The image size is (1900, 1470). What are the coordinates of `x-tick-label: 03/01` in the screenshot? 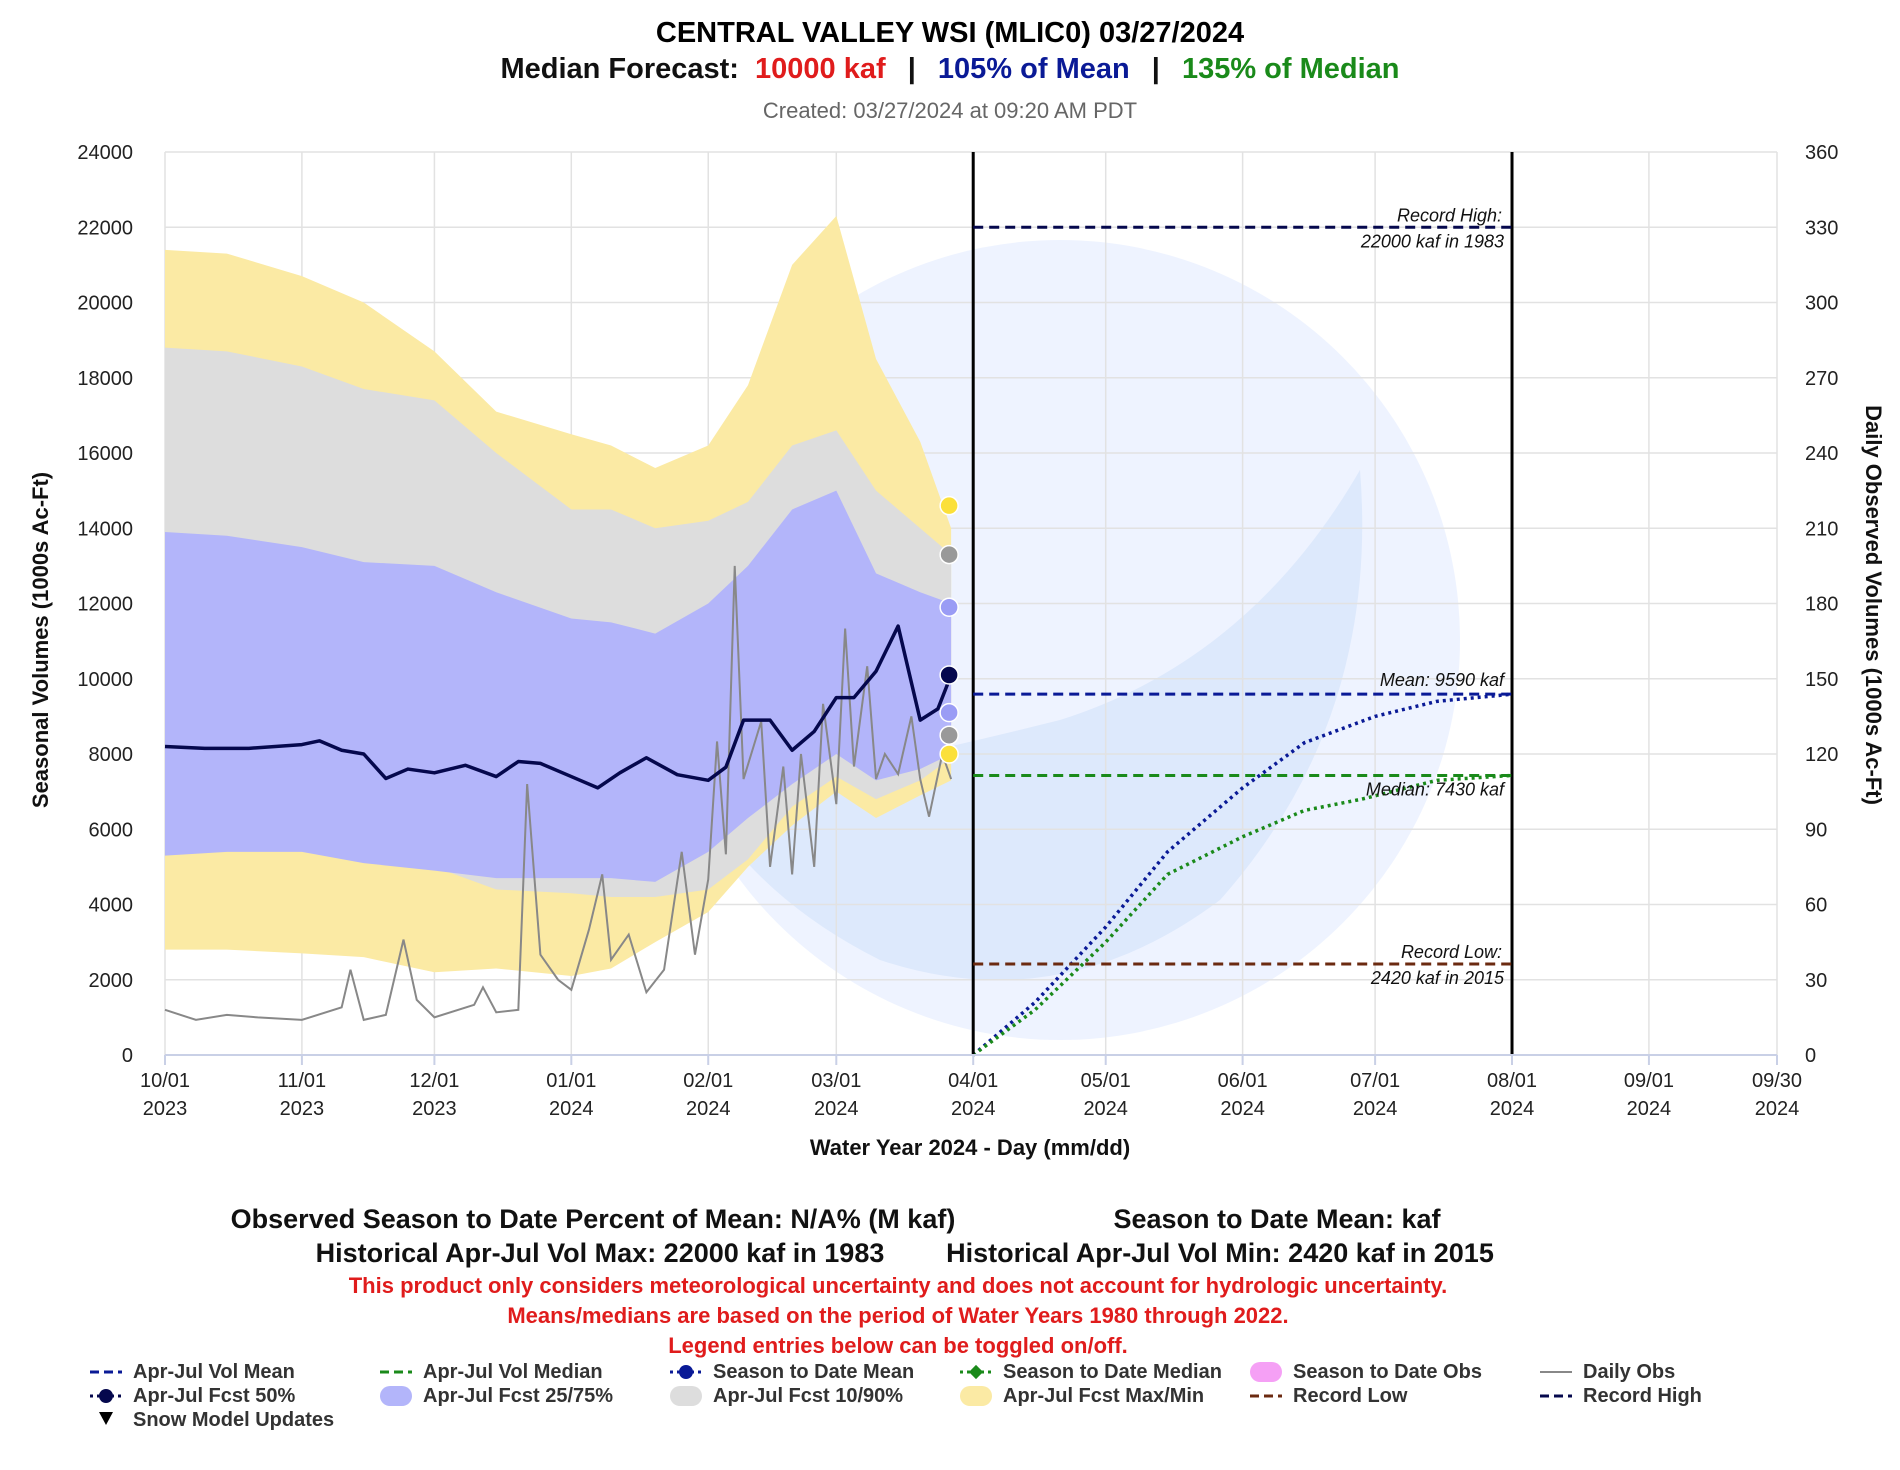 It's located at (836, 1081).